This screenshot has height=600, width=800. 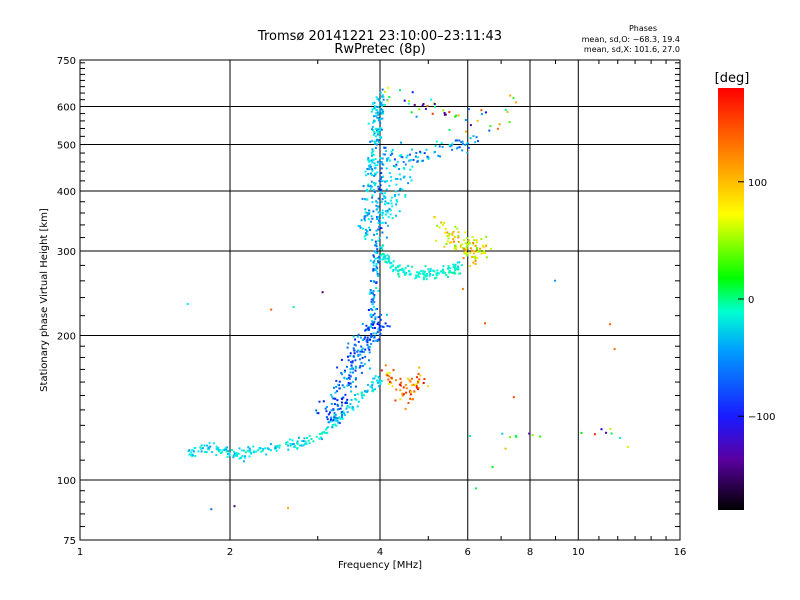 I want to click on chart-title: Tromsø 20141221 23:10:00–23:11:43, so click(x=379, y=36).